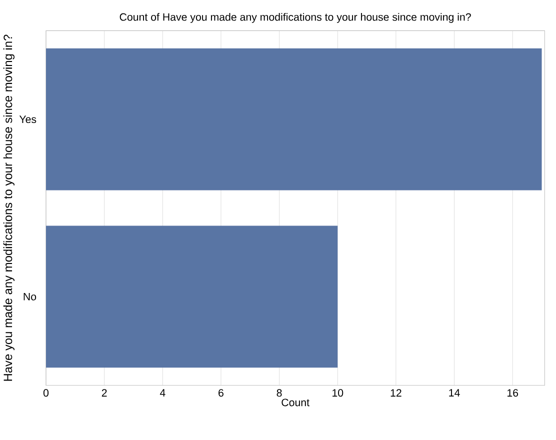 The width and height of the screenshot is (556, 440). I want to click on x-tick-label: 0, so click(46, 393).